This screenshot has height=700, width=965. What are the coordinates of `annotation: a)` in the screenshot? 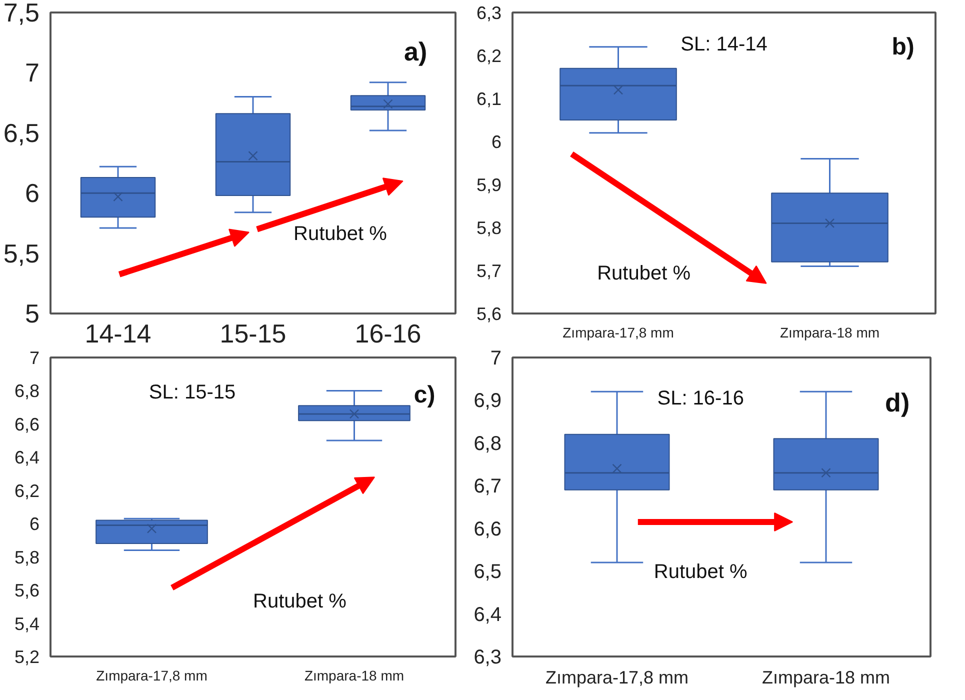 It's located at (416, 51).